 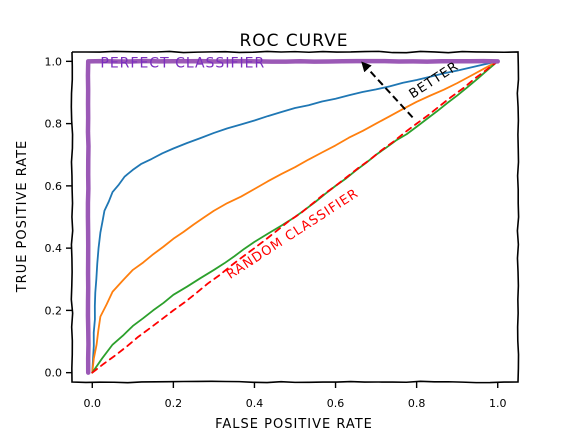 I want to click on x-tick-label: 0.6, so click(x=336, y=403).